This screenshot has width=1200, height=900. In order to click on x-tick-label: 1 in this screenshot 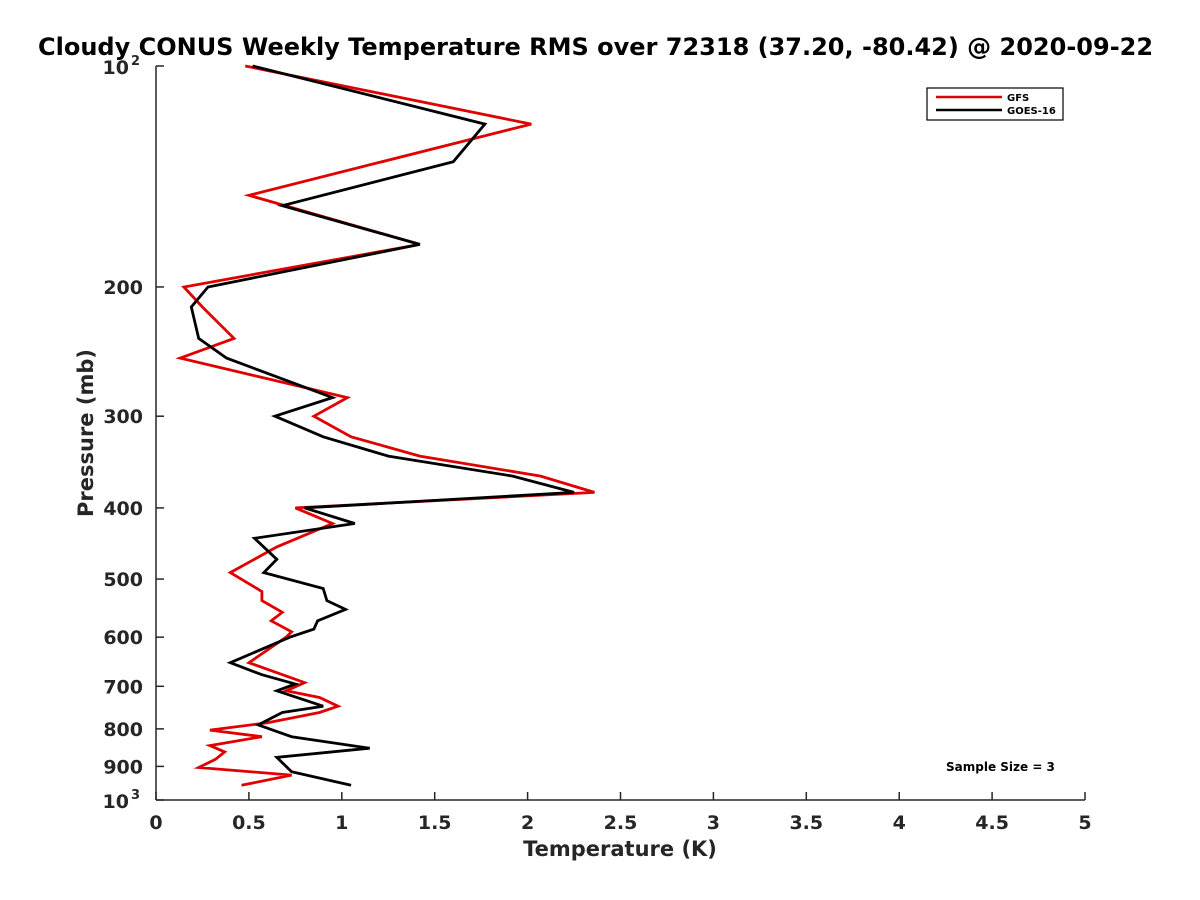, I will do `click(341, 823)`.